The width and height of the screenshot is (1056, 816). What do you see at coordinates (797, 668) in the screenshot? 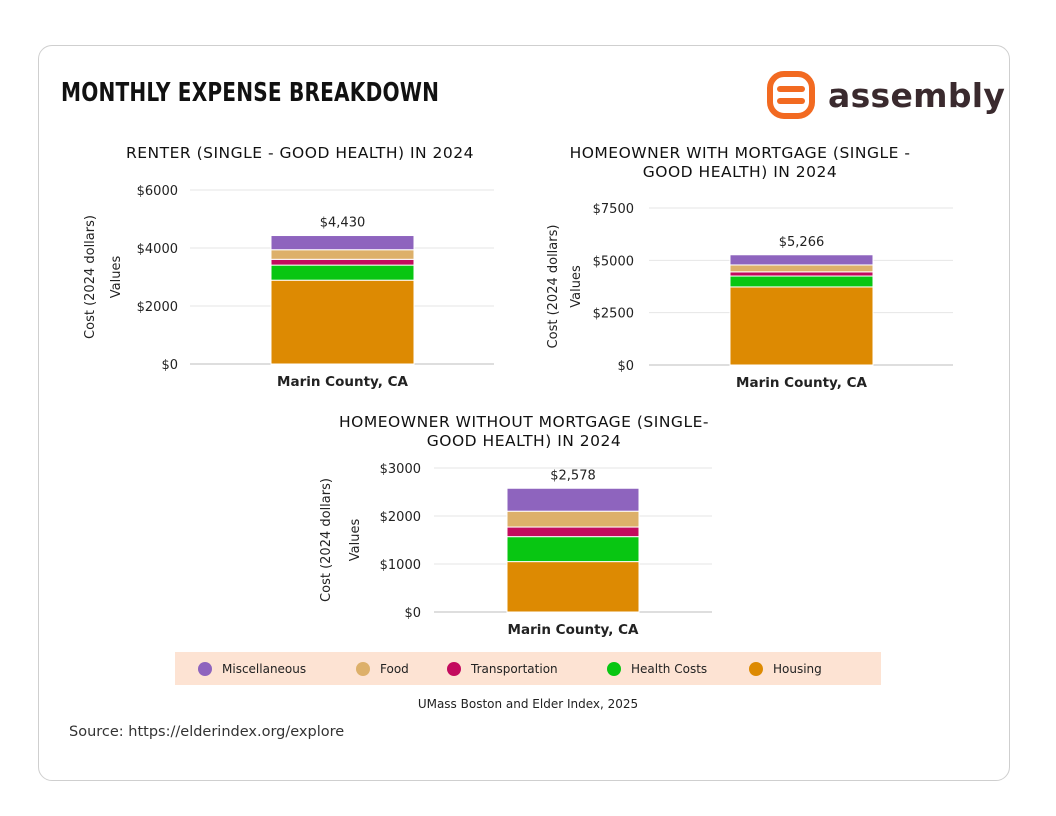
I see `legend-label-housing: Housing` at bounding box center [797, 668].